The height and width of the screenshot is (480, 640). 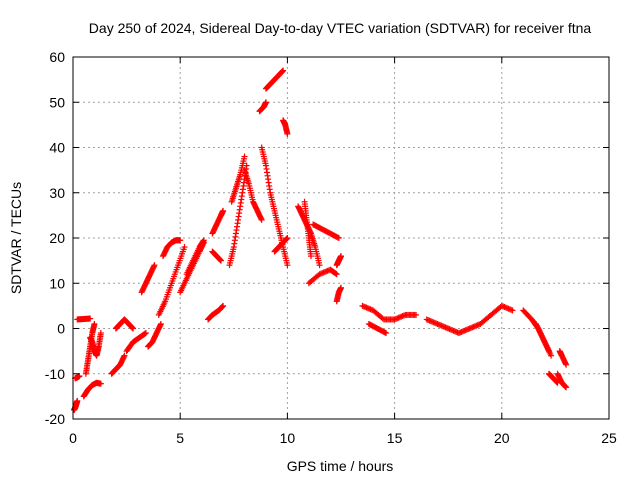 I want to click on y-tick-label: 50, so click(x=57, y=102).